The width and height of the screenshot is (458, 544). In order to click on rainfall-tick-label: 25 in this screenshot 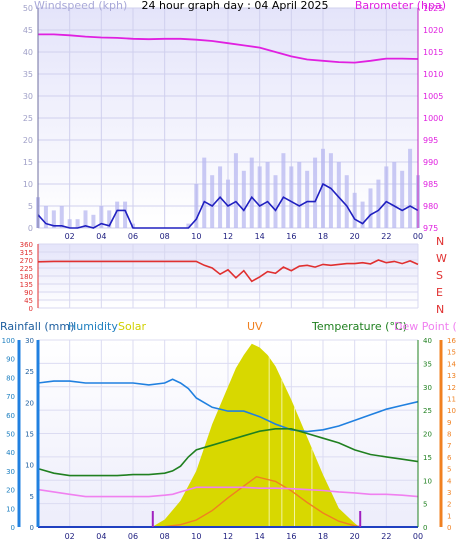, I will do `click(29, 372)`.